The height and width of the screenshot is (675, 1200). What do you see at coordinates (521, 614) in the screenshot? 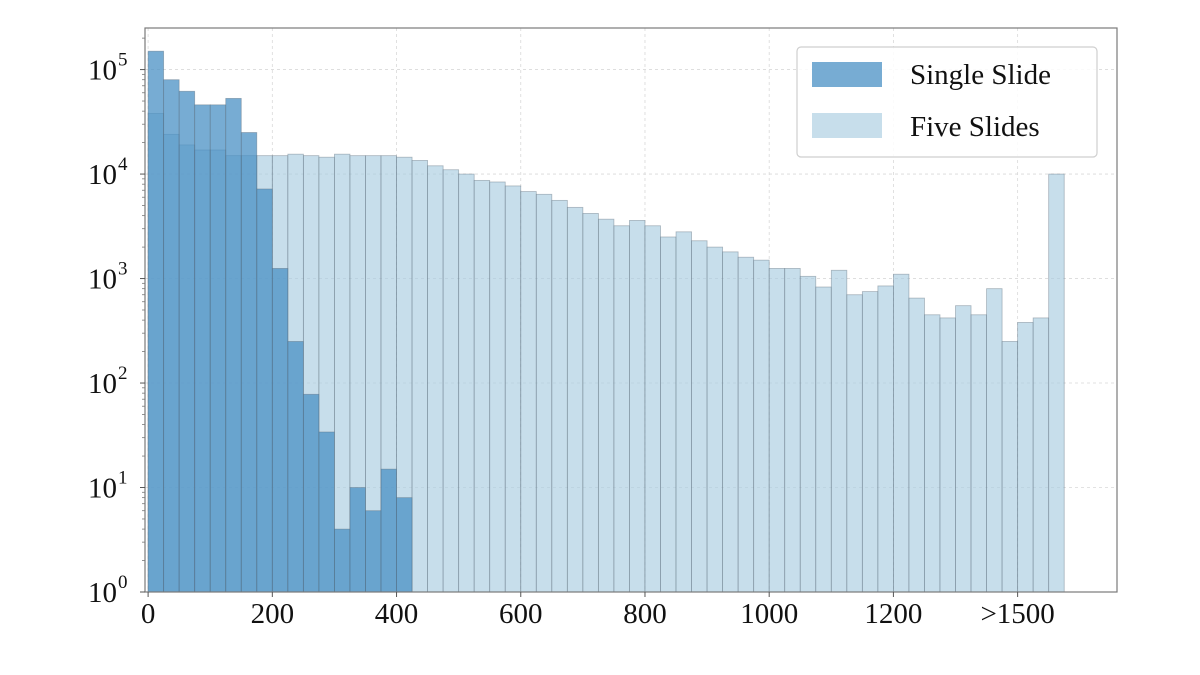
I see `x-tick-label: 600` at bounding box center [521, 614].